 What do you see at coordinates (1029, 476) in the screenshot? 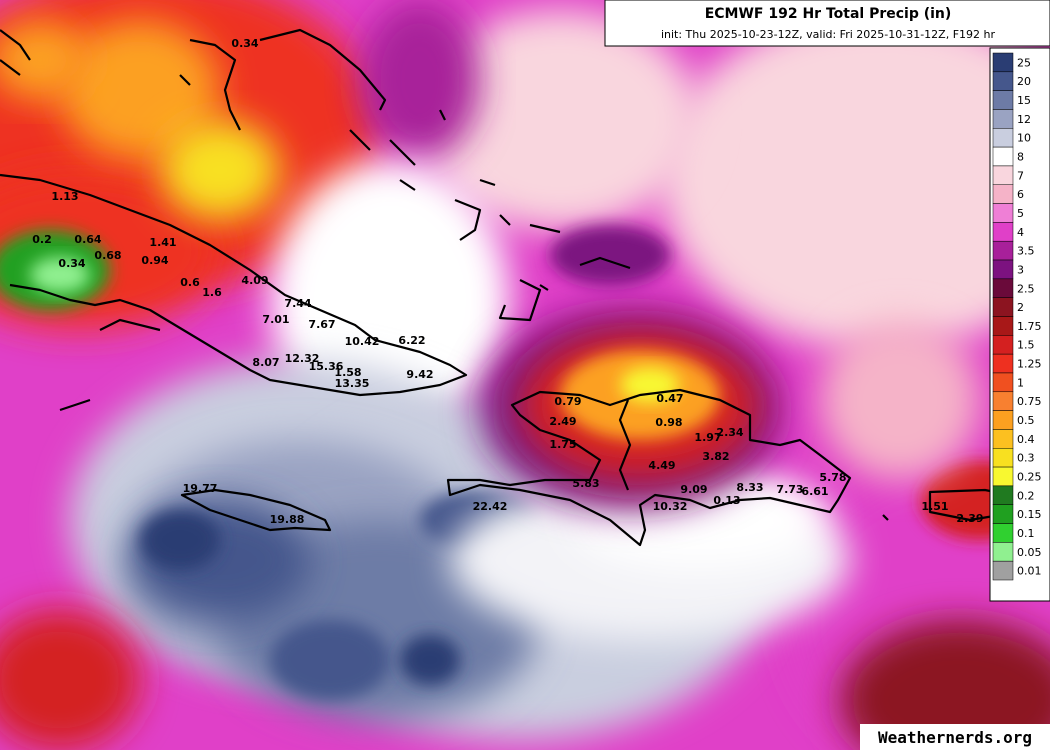
I see `legend-label: 0.25` at bounding box center [1029, 476].